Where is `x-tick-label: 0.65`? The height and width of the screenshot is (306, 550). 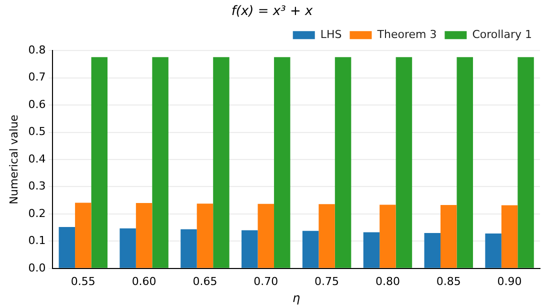
x-tick-label: 0.65 is located at coordinates (205, 281).